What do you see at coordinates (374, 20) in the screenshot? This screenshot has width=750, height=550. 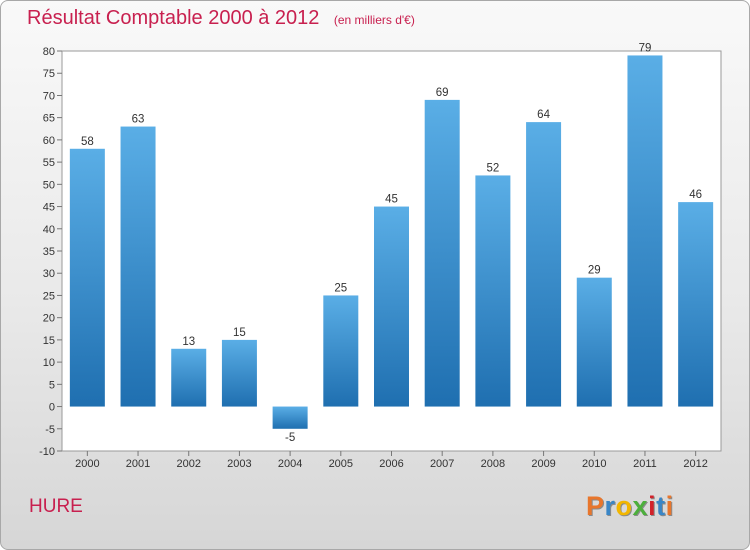 I see `chart-subtitle: (en milliers d'€)` at bounding box center [374, 20].